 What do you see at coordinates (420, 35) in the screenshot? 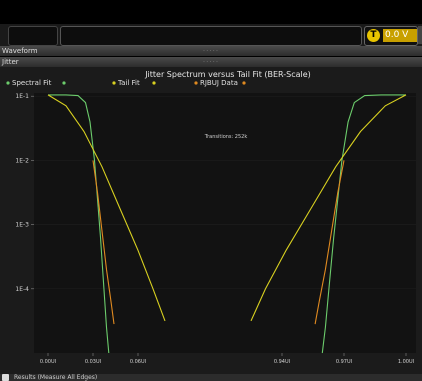
I see `toolbar-edge-button` at bounding box center [420, 35].